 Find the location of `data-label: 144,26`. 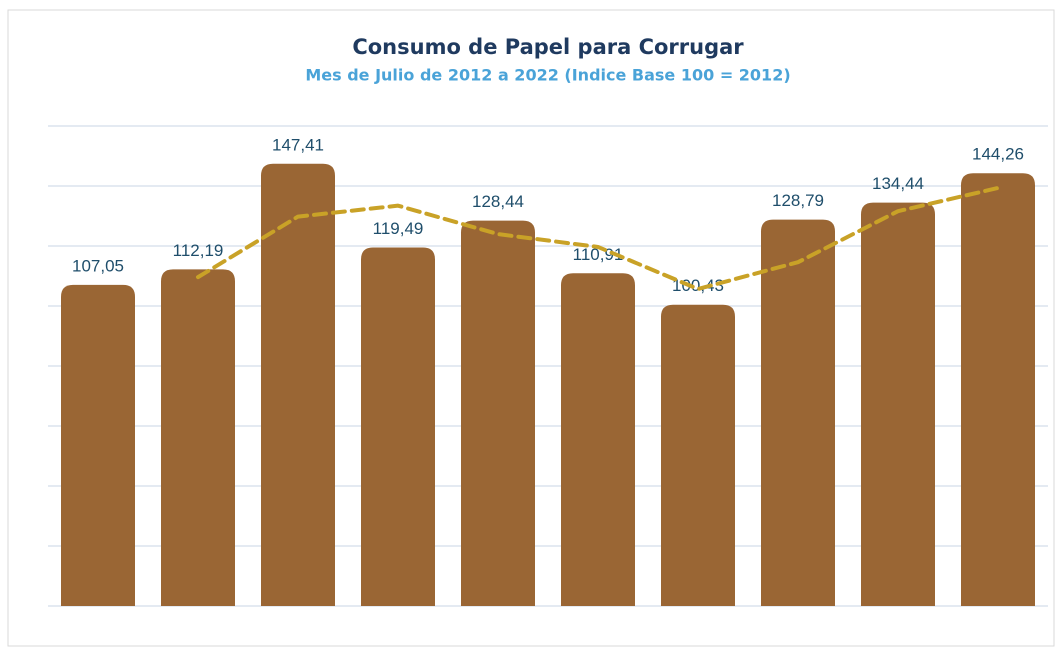

data-label: 144,26 is located at coordinates (998, 154).